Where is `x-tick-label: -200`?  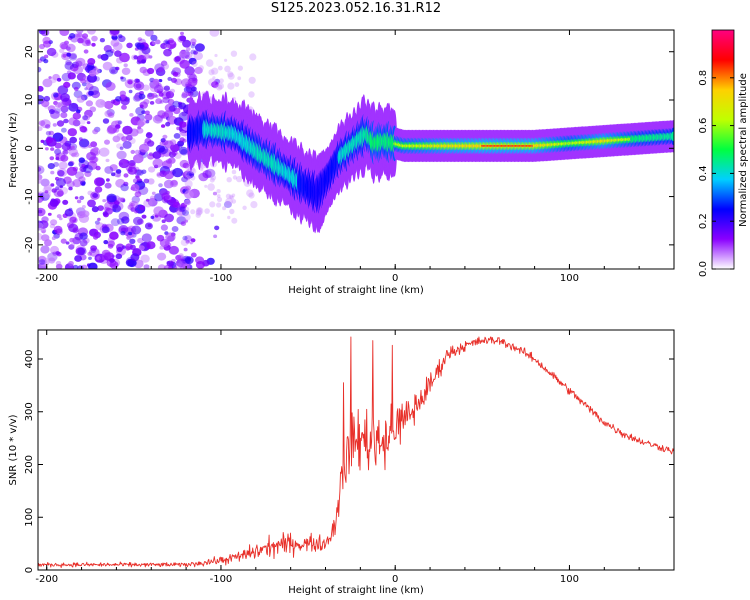 x-tick-label: -200 is located at coordinates (46, 278).